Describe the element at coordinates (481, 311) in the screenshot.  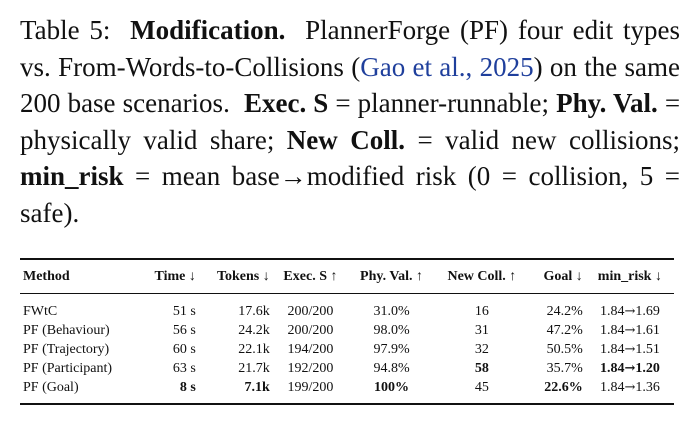
I see `cell-new-coll: 16` at that location.